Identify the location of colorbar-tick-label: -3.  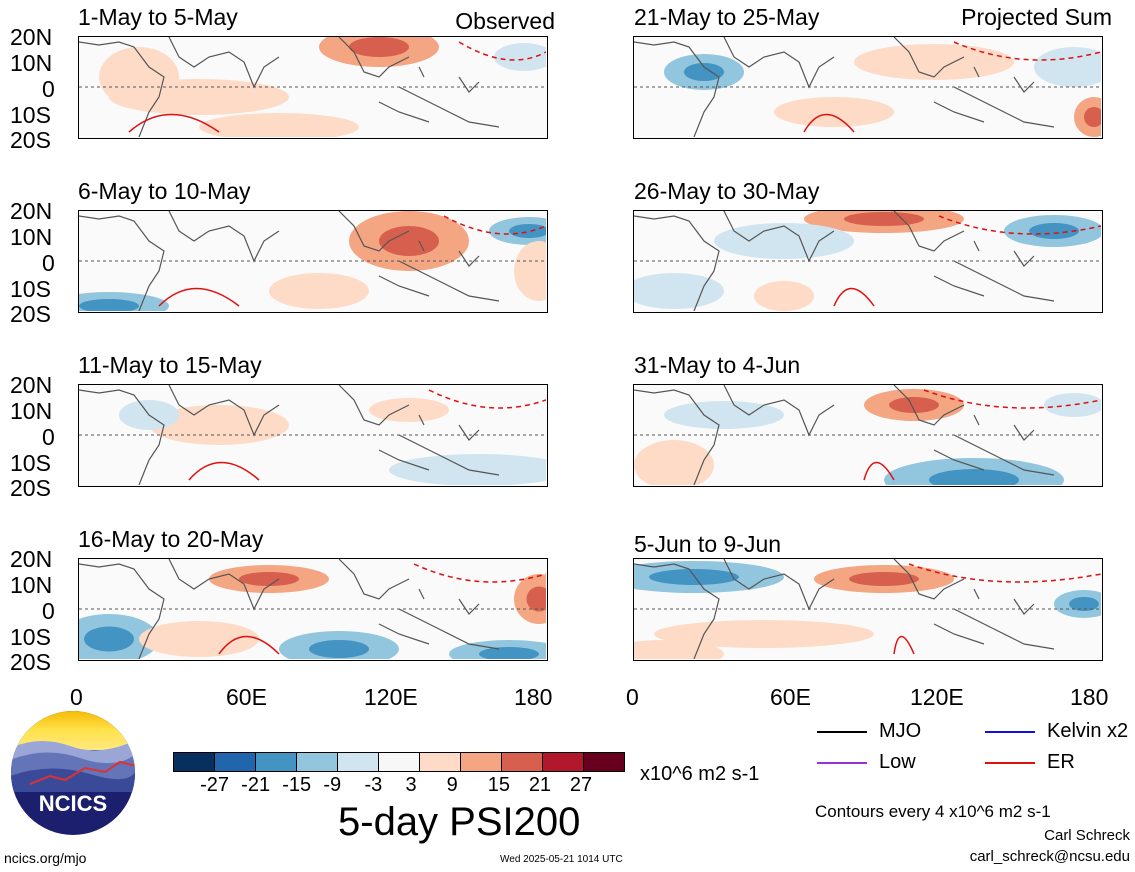
(373, 785).